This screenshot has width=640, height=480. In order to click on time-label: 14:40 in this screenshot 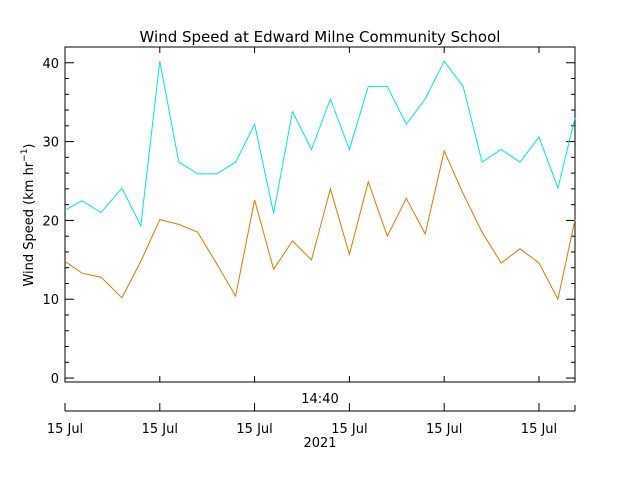, I will do `click(319, 399)`.